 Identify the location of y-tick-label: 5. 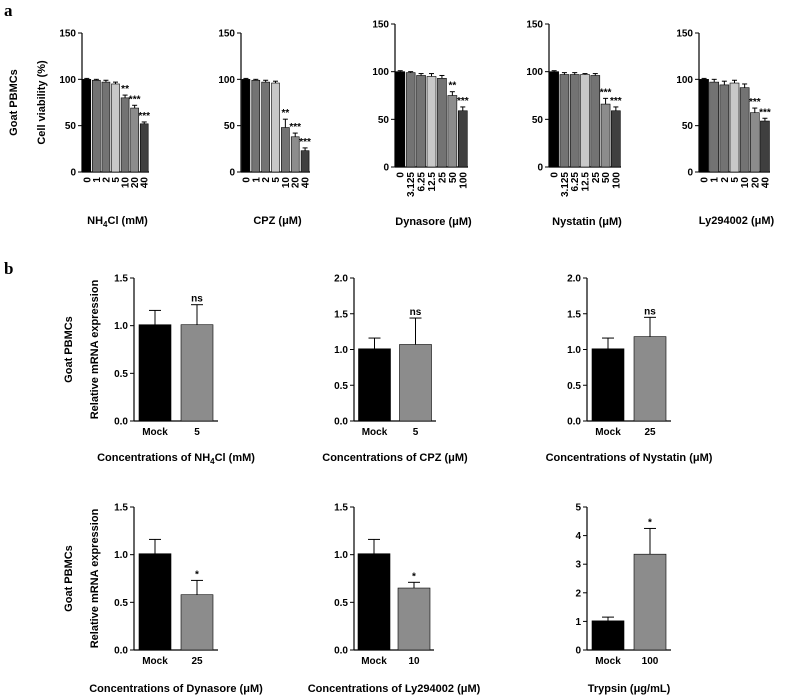
(578, 508).